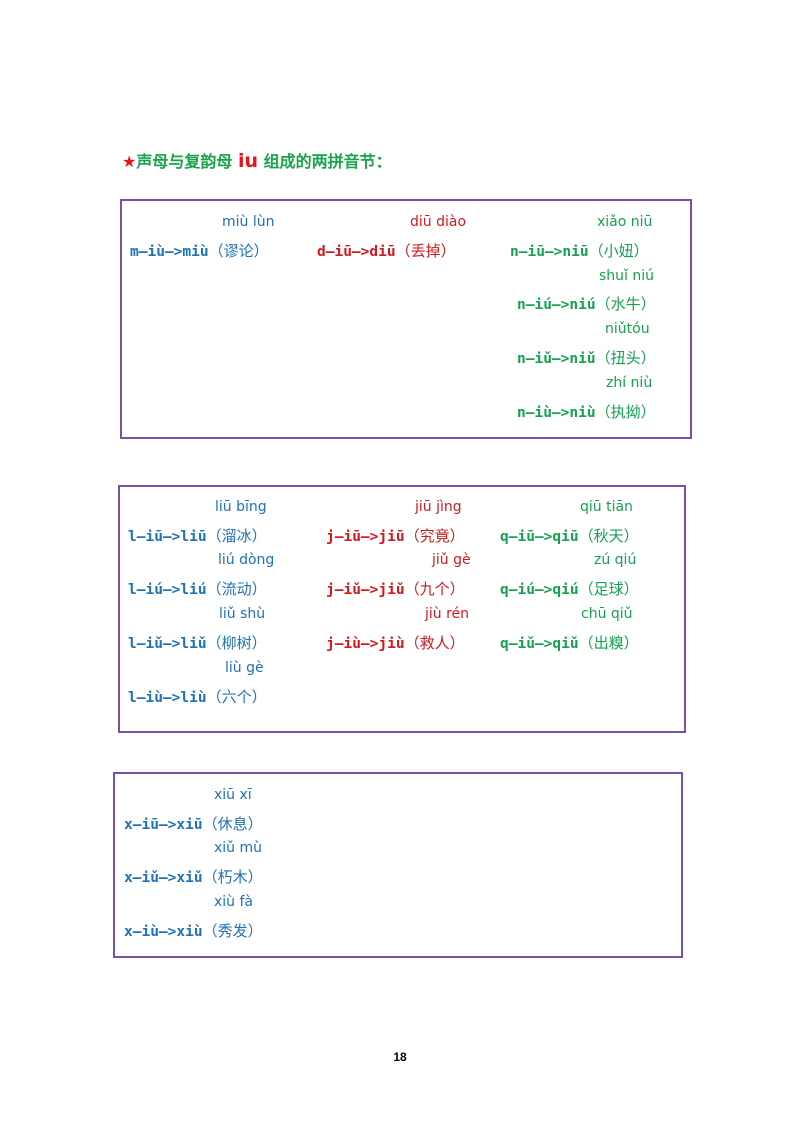  I want to click on pinyin-label: chū qiǔ, so click(607, 614).